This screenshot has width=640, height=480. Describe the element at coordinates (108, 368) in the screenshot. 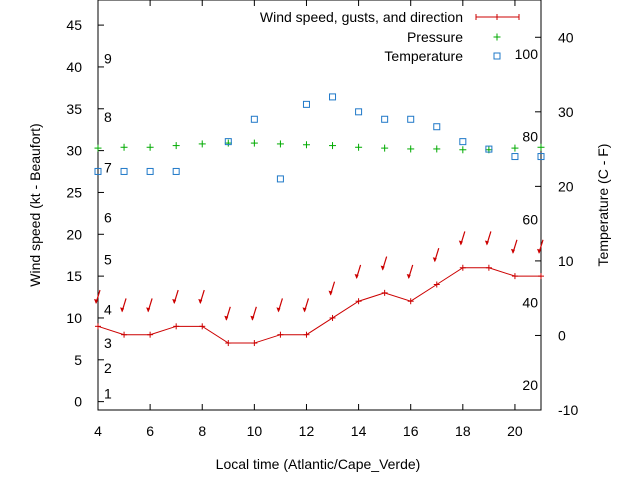

I see `beaufort-label: 2` at that location.